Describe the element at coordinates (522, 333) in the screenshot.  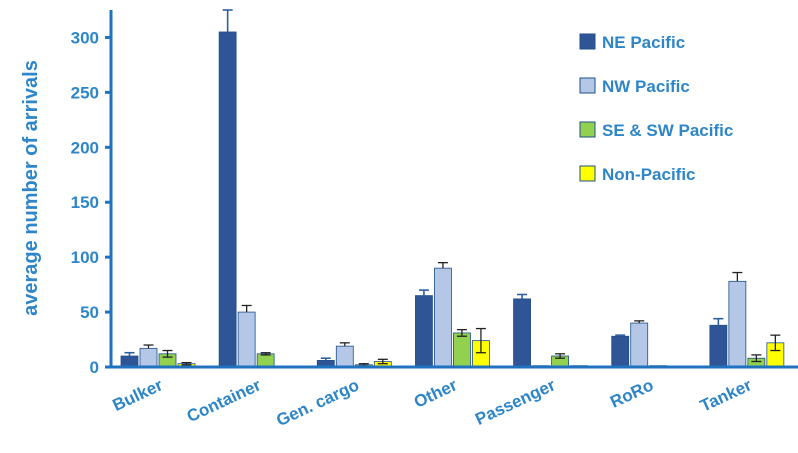
I see `bar-ne-pacific-passenger` at that location.